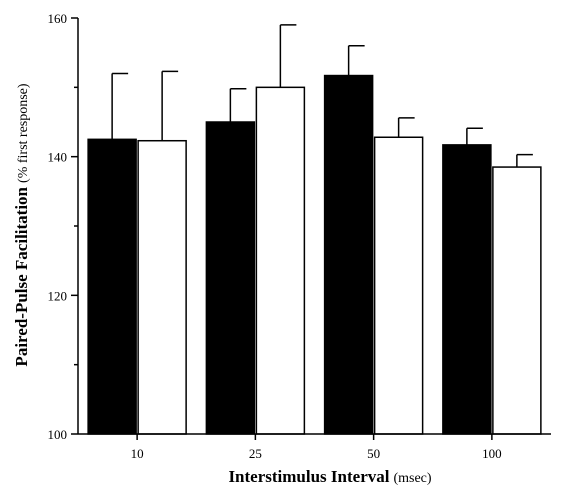 This screenshot has width=583, height=489. What do you see at coordinates (255, 453) in the screenshot?
I see `x-tick-label-25: 25` at bounding box center [255, 453].